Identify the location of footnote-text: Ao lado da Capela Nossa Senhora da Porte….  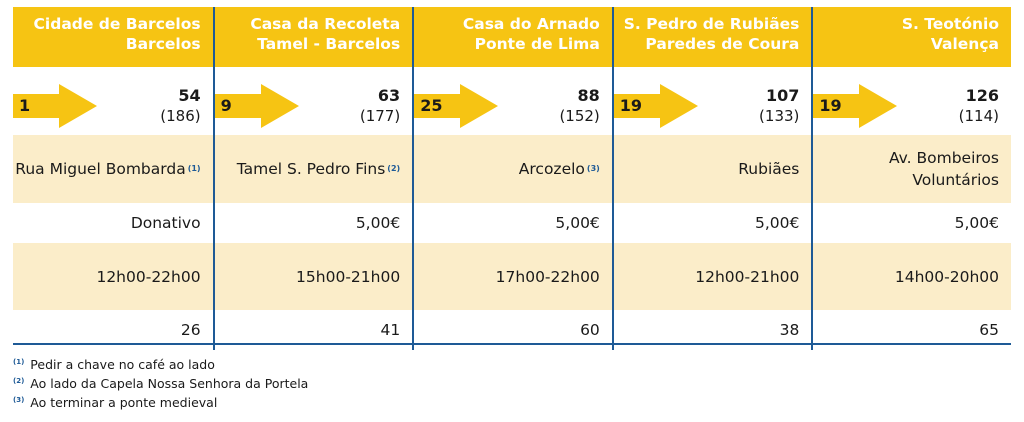
(169, 384).